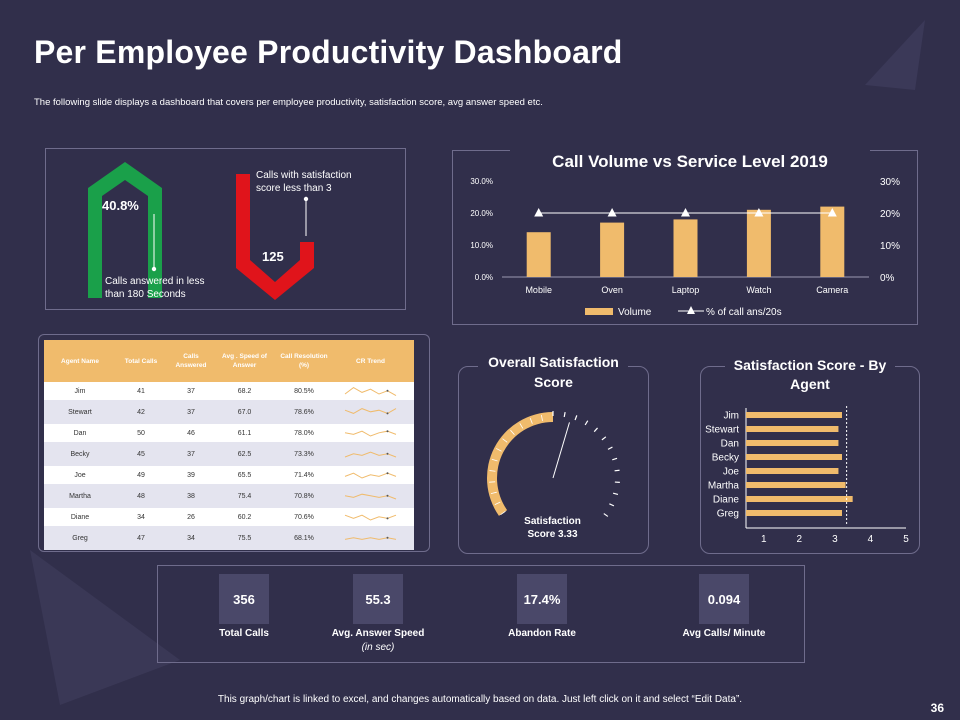  What do you see at coordinates (304, 412) in the screenshot?
I see `table-cell: 78.6%` at bounding box center [304, 412].